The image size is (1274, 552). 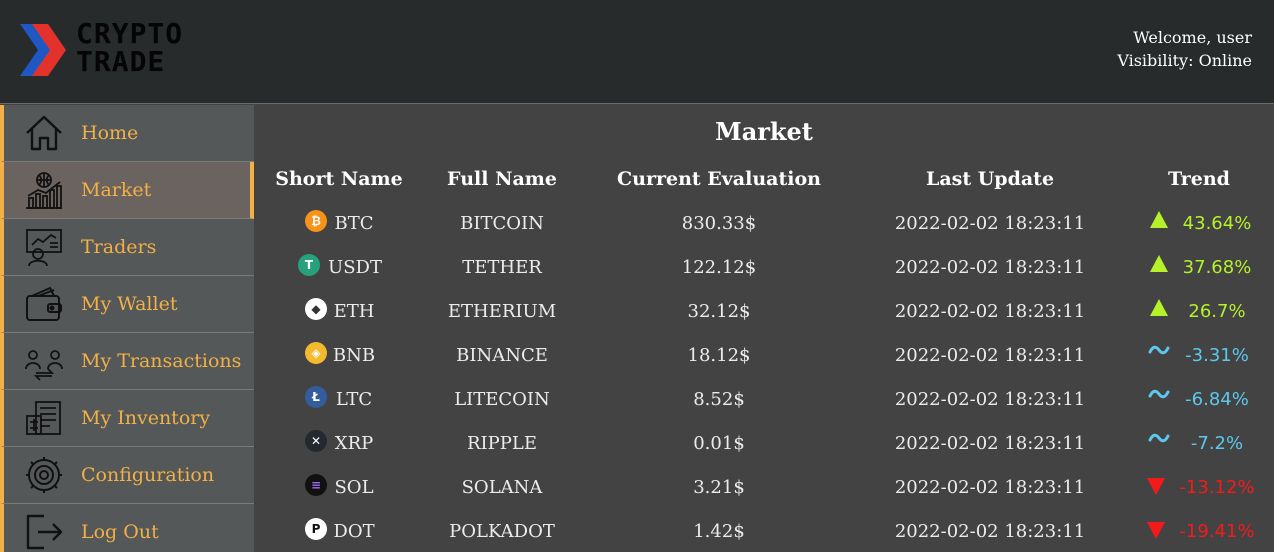 What do you see at coordinates (719, 179) in the screenshot?
I see `column-header-current-evaluation: Current Evaluation` at bounding box center [719, 179].